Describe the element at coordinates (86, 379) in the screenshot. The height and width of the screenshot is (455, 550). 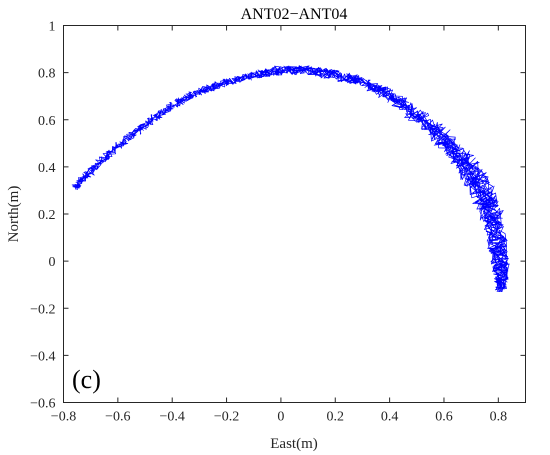
I see `panel-label: (c)` at that location.